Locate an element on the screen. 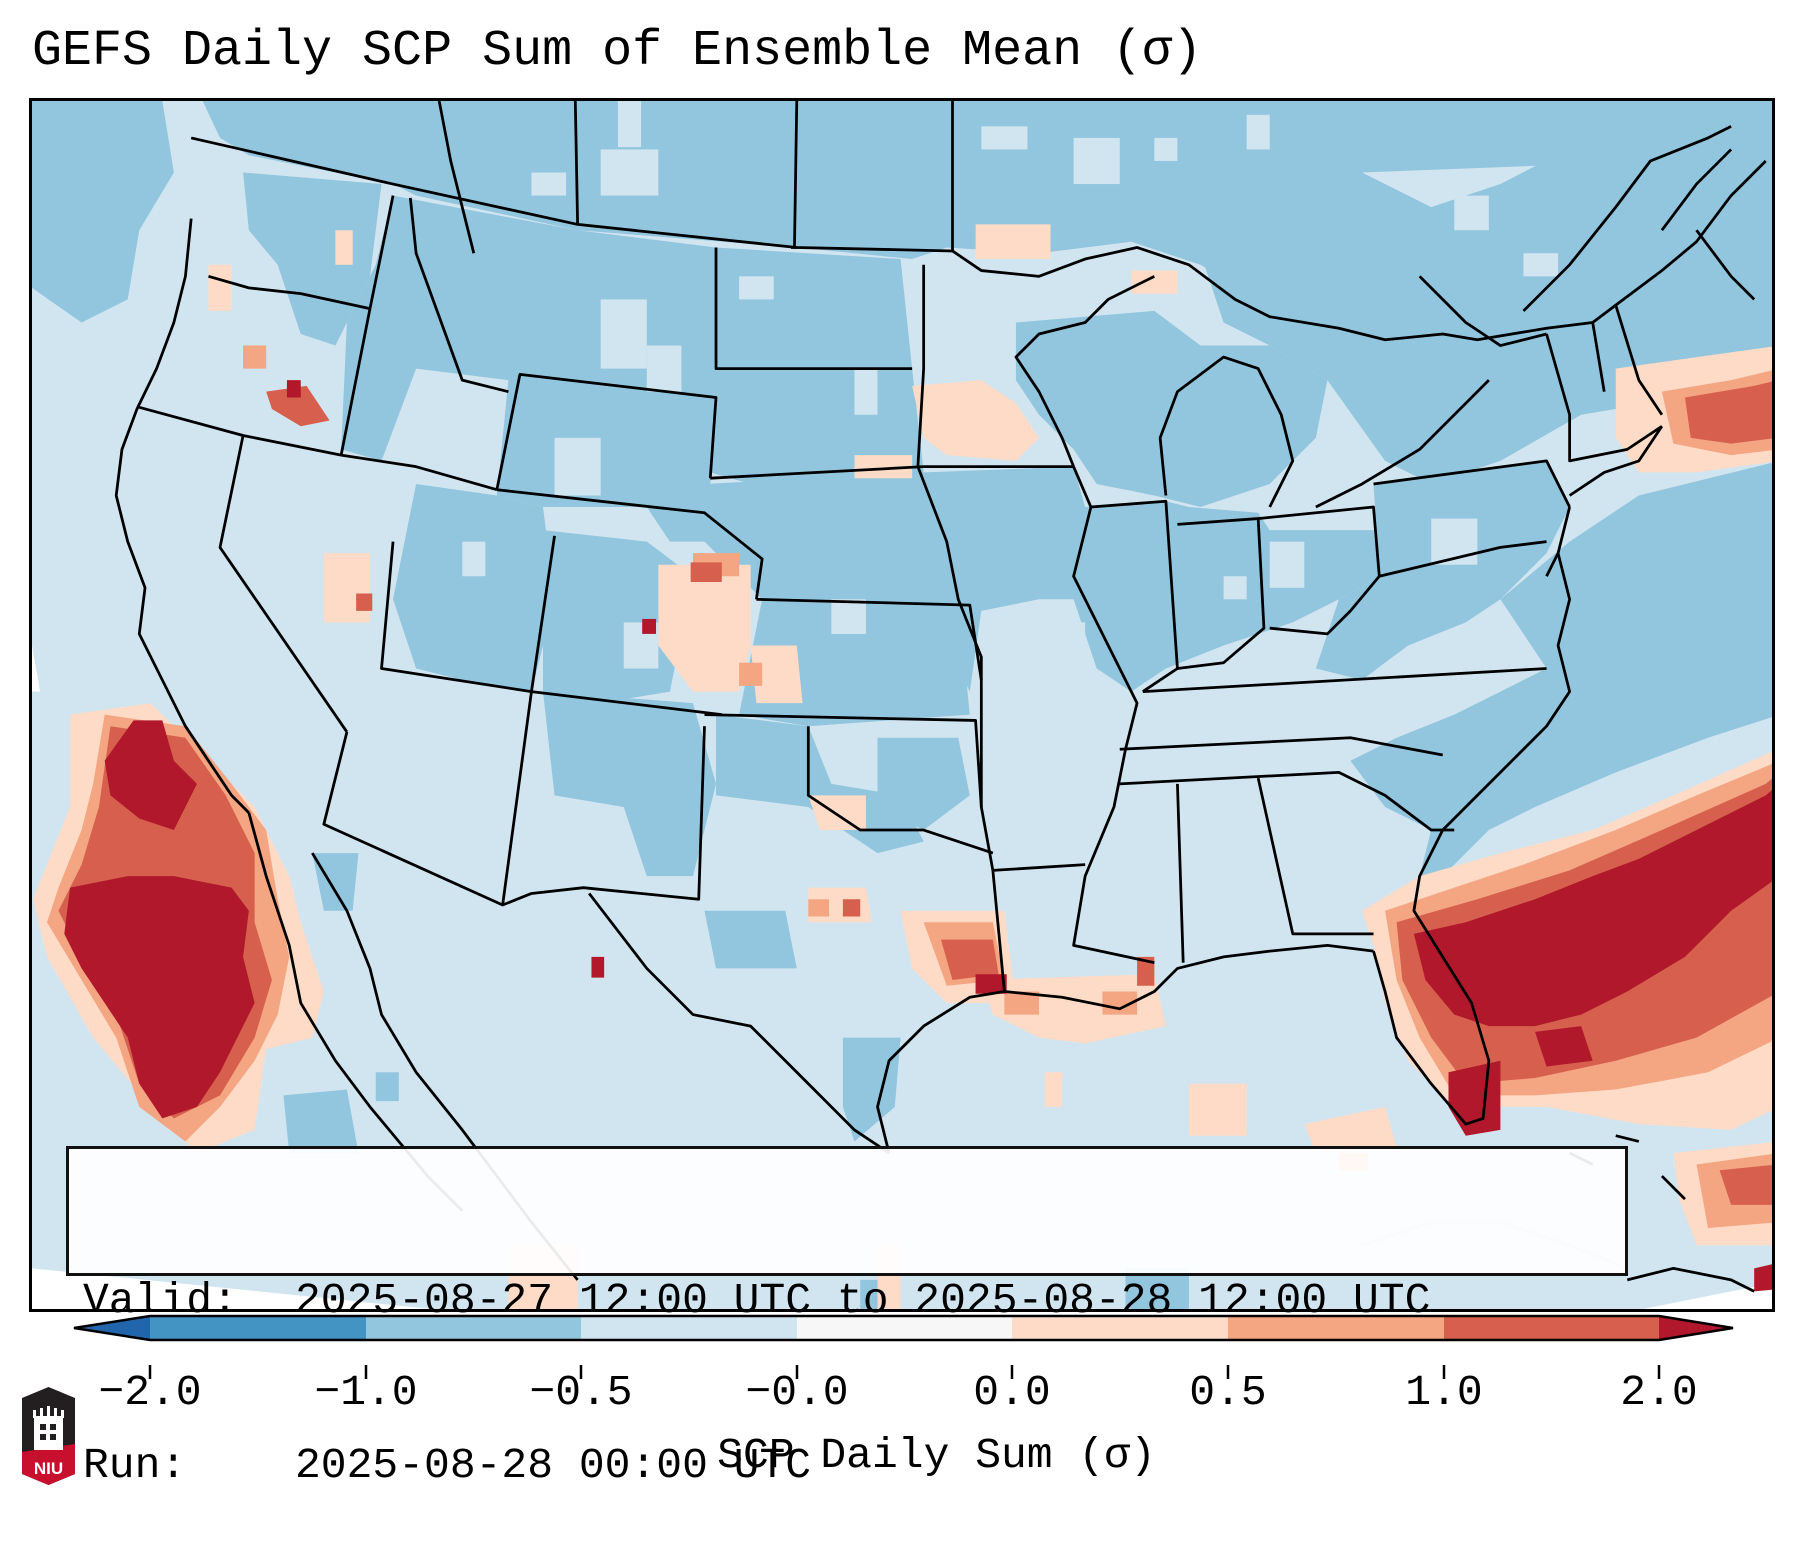 The width and height of the screenshot is (1803, 1548). gulf-coastline is located at coordinates (1125, 1048).